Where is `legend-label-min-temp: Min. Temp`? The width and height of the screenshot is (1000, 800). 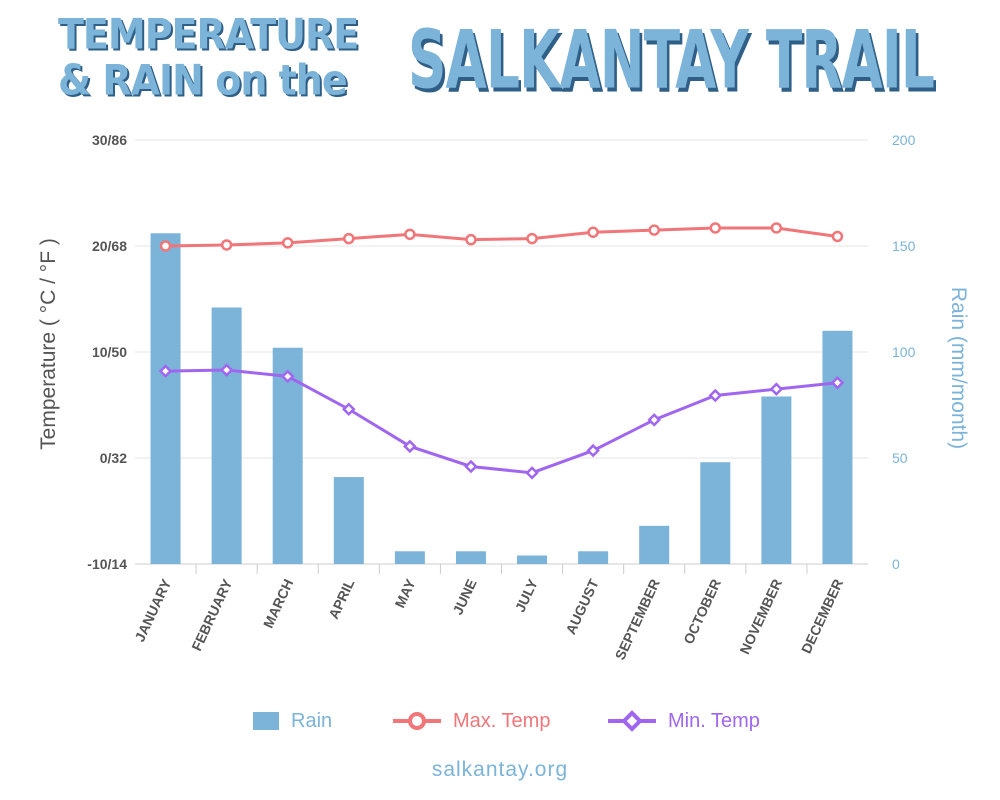 legend-label-min-temp: Min. Temp is located at coordinates (714, 721).